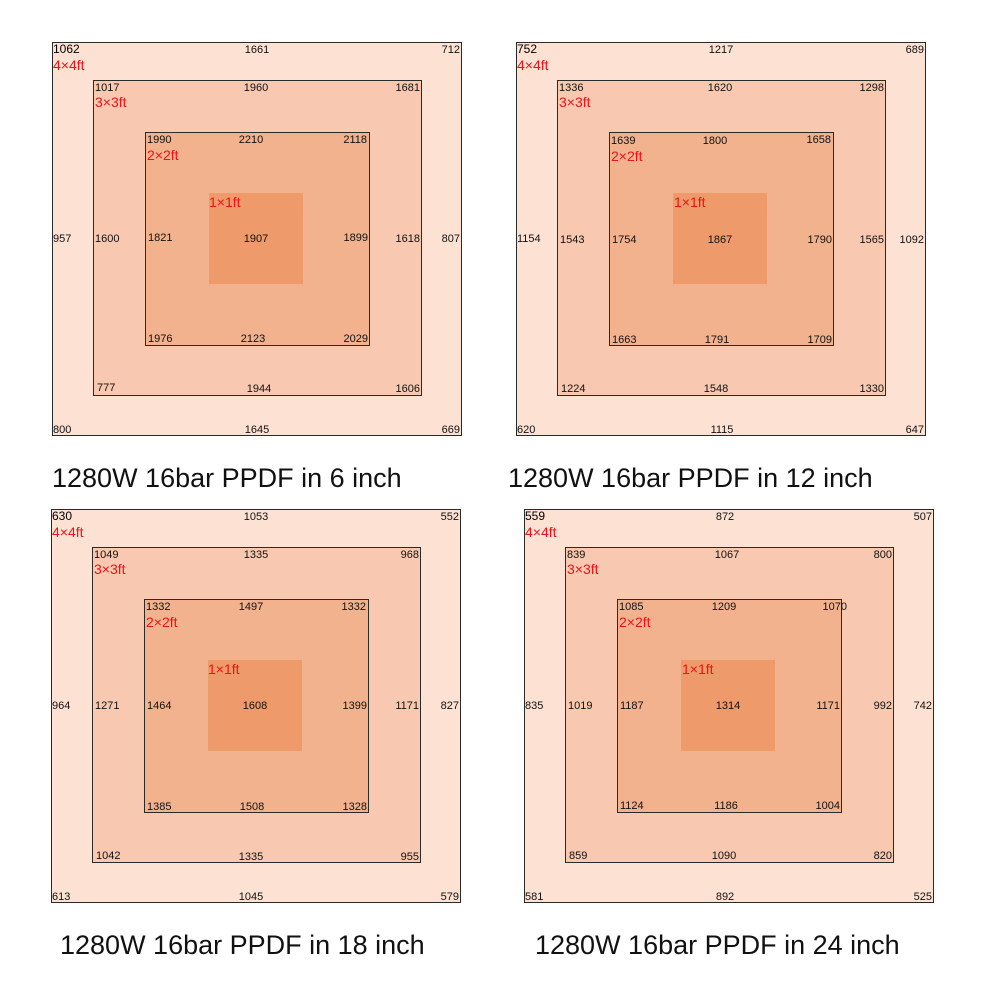 This screenshot has height=1000, width=1000. I want to click on value-2x2-top-mid: 1800, so click(715, 141).